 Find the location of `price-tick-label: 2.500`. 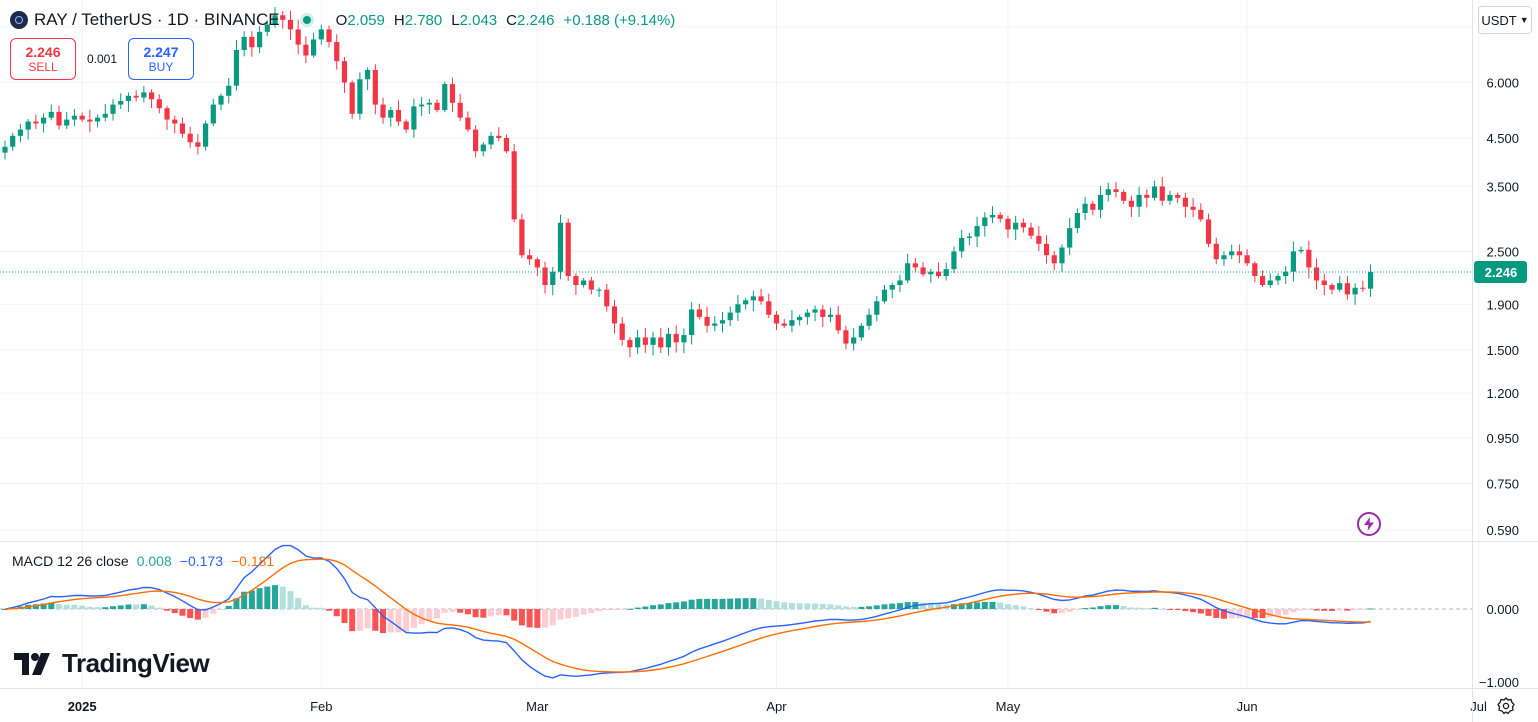

price-tick-label: 2.500 is located at coordinates (1502, 251).